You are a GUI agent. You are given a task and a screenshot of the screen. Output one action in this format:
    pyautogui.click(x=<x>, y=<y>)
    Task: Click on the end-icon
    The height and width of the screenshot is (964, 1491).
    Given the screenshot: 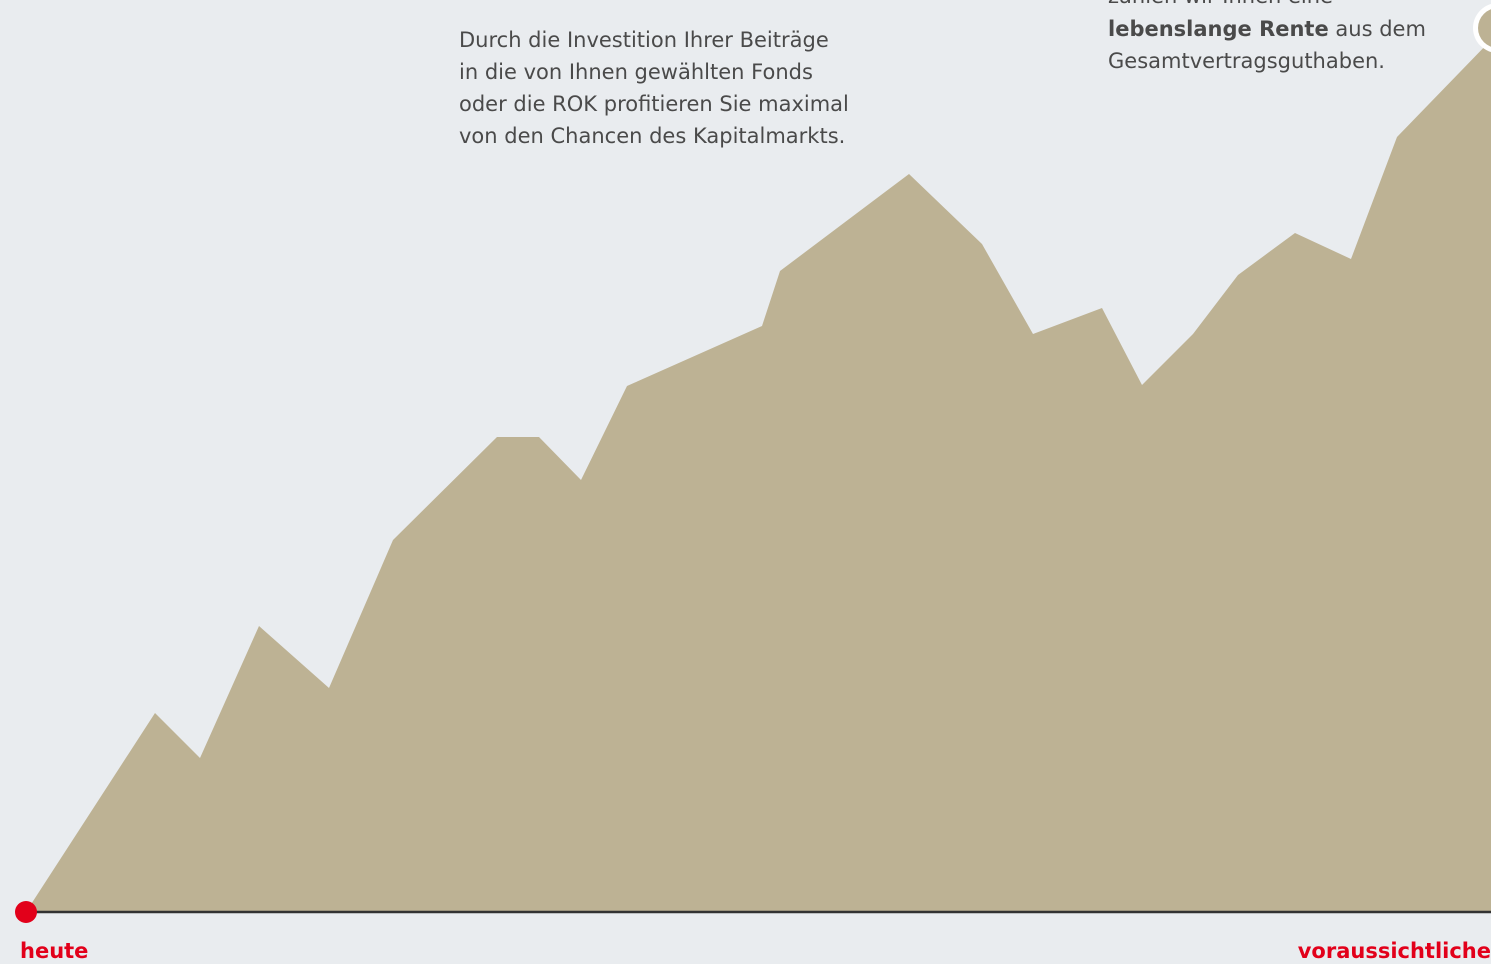 What is the action you would take?
    pyautogui.click(x=1484, y=28)
    